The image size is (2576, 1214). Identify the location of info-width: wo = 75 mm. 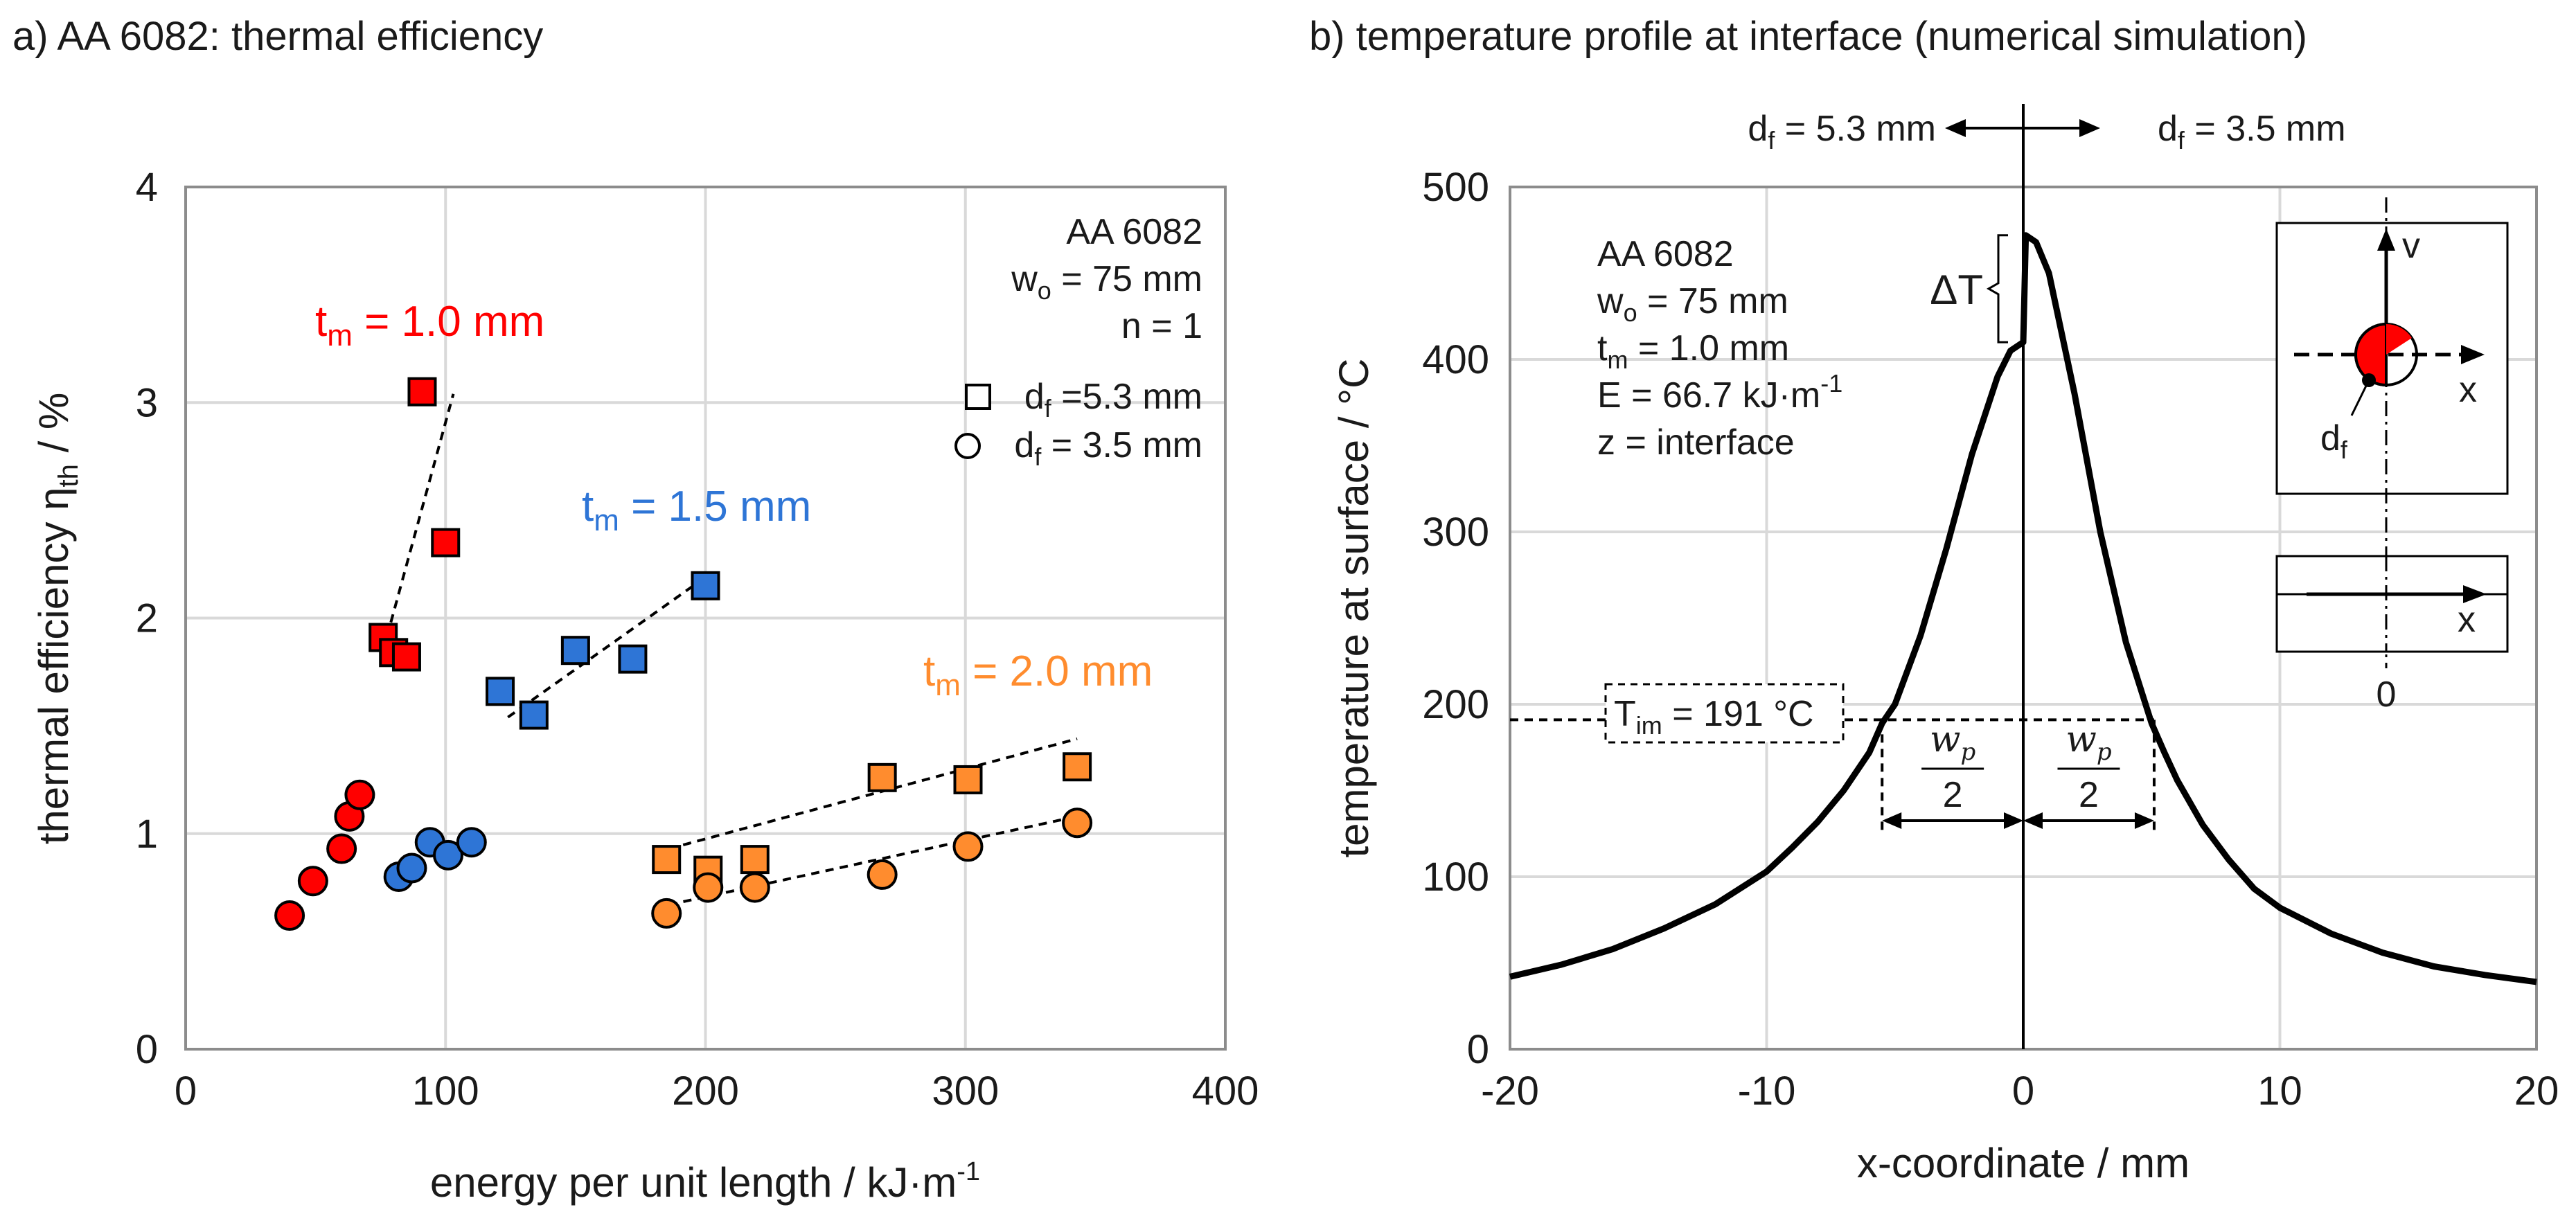
(1692, 304).